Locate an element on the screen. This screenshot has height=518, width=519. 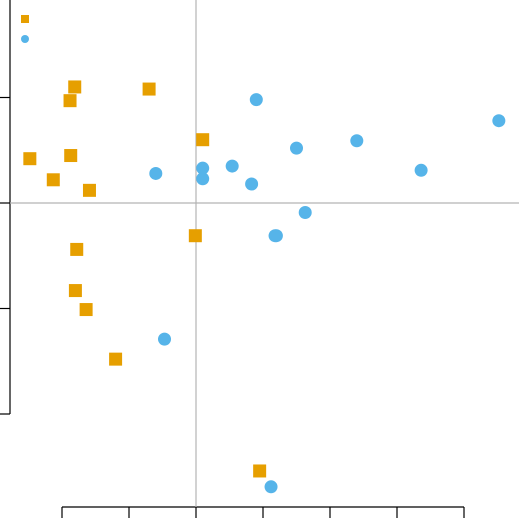
legend is located at coordinates (25, 29).